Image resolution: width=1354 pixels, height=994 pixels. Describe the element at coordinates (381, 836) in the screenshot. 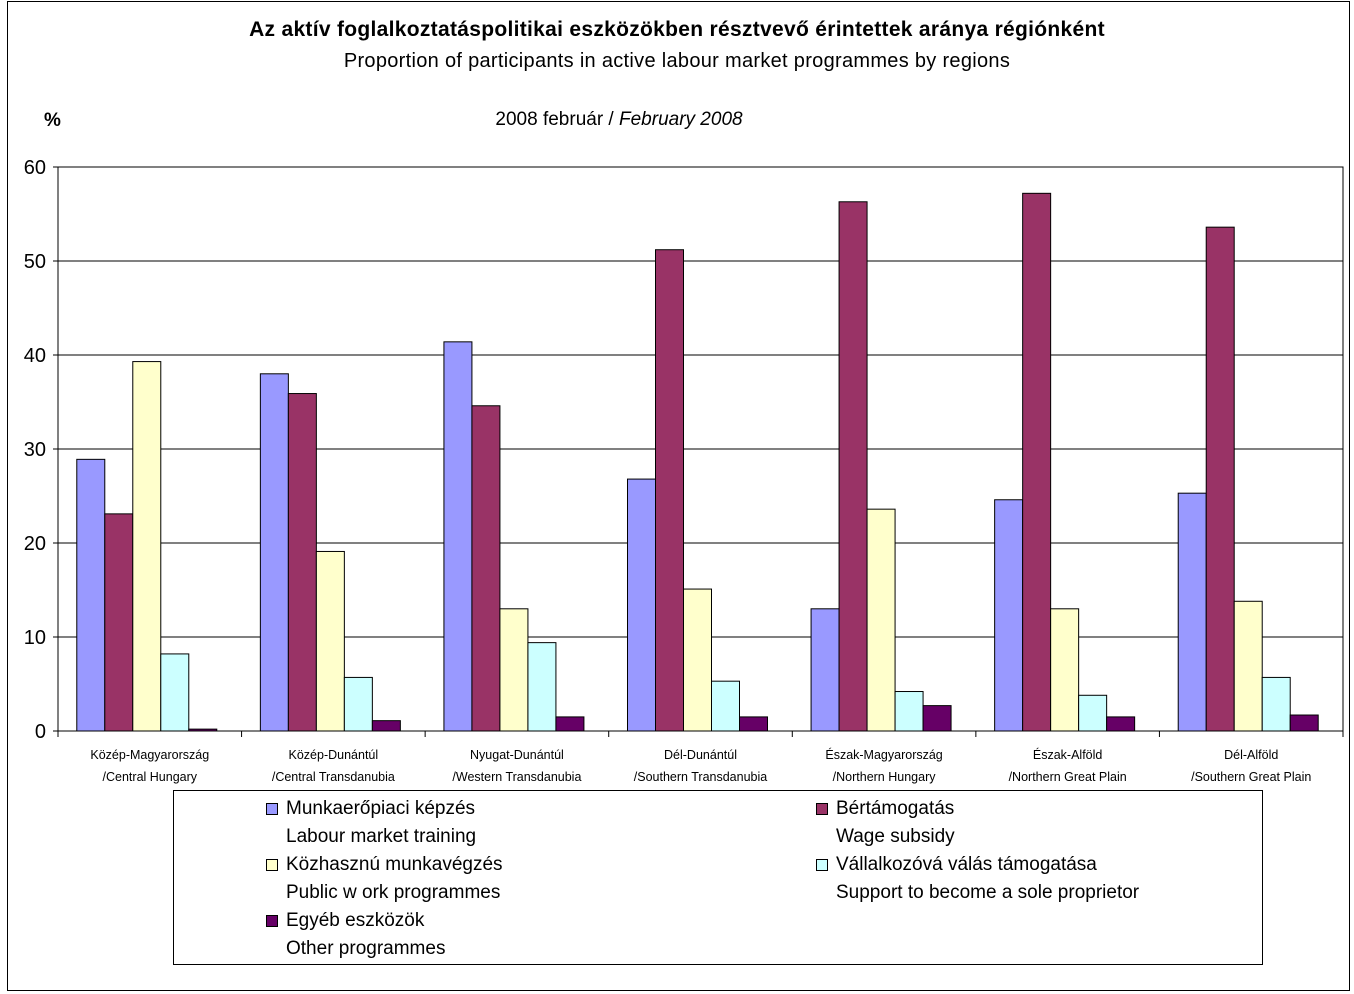

I see `legend-label-en: Labour market training` at that location.